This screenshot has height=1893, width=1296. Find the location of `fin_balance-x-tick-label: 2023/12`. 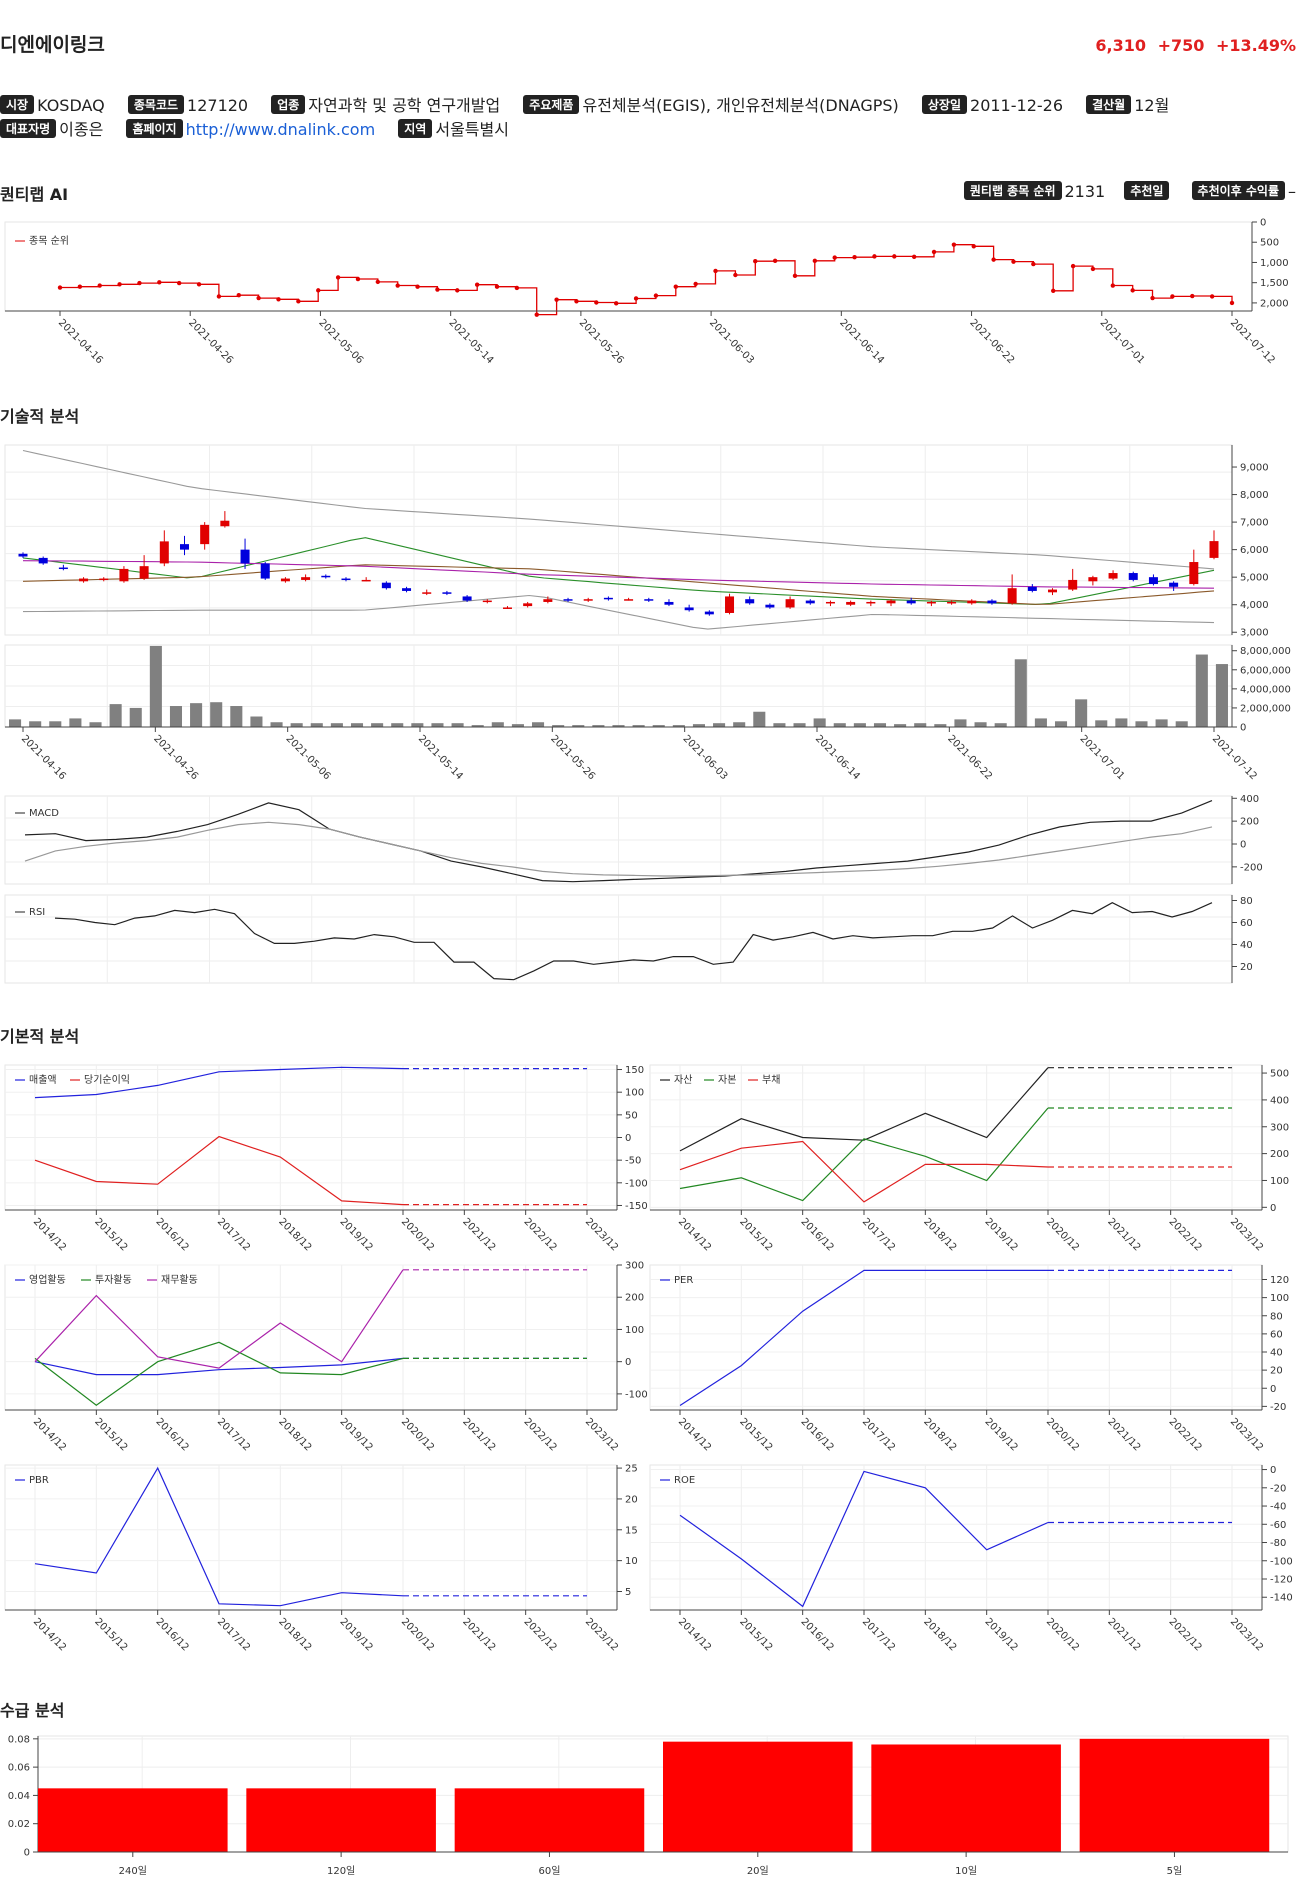

fin_balance-x-tick-label: 2023/12 is located at coordinates (1246, 1234).